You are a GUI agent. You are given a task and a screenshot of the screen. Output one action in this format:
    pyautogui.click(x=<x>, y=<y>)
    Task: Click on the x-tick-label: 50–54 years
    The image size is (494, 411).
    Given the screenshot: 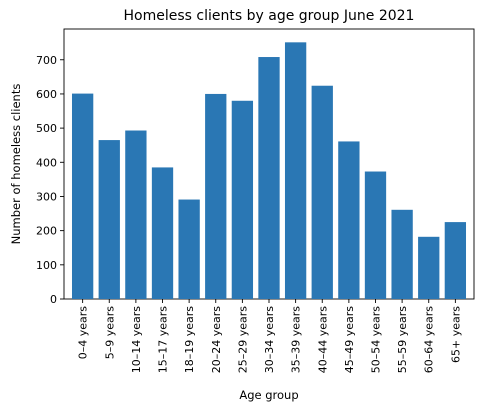 What is the action you would take?
    pyautogui.click(x=375, y=340)
    